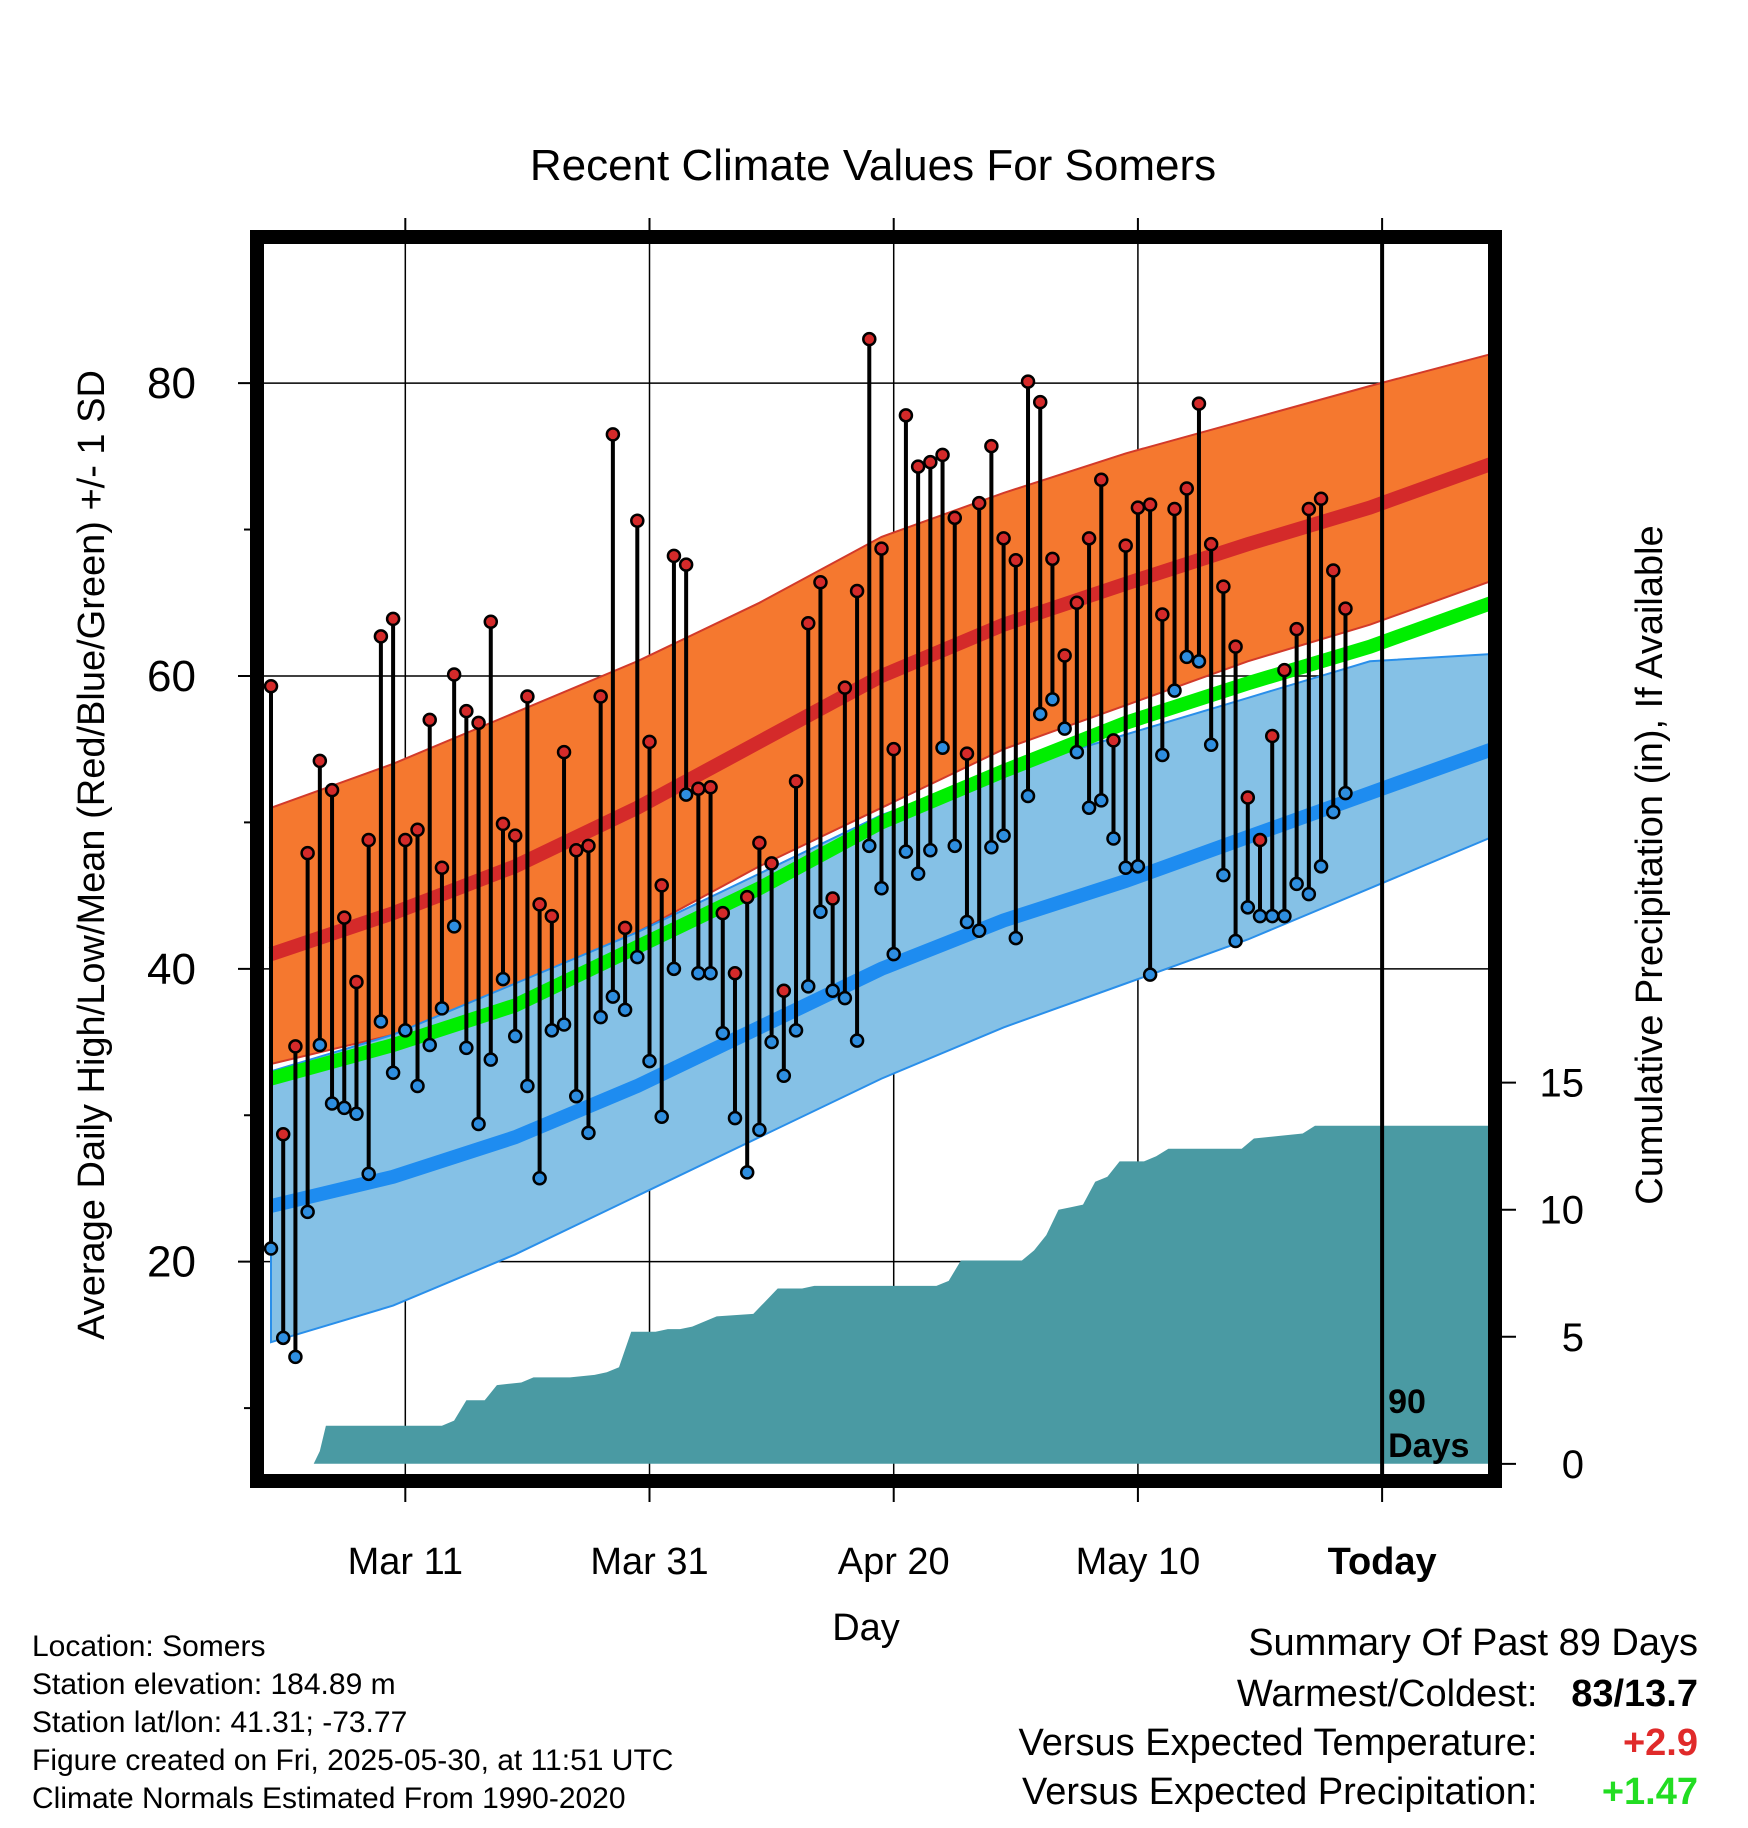 The height and width of the screenshot is (1828, 1748). I want to click on precip-area, so click(900, 1294).